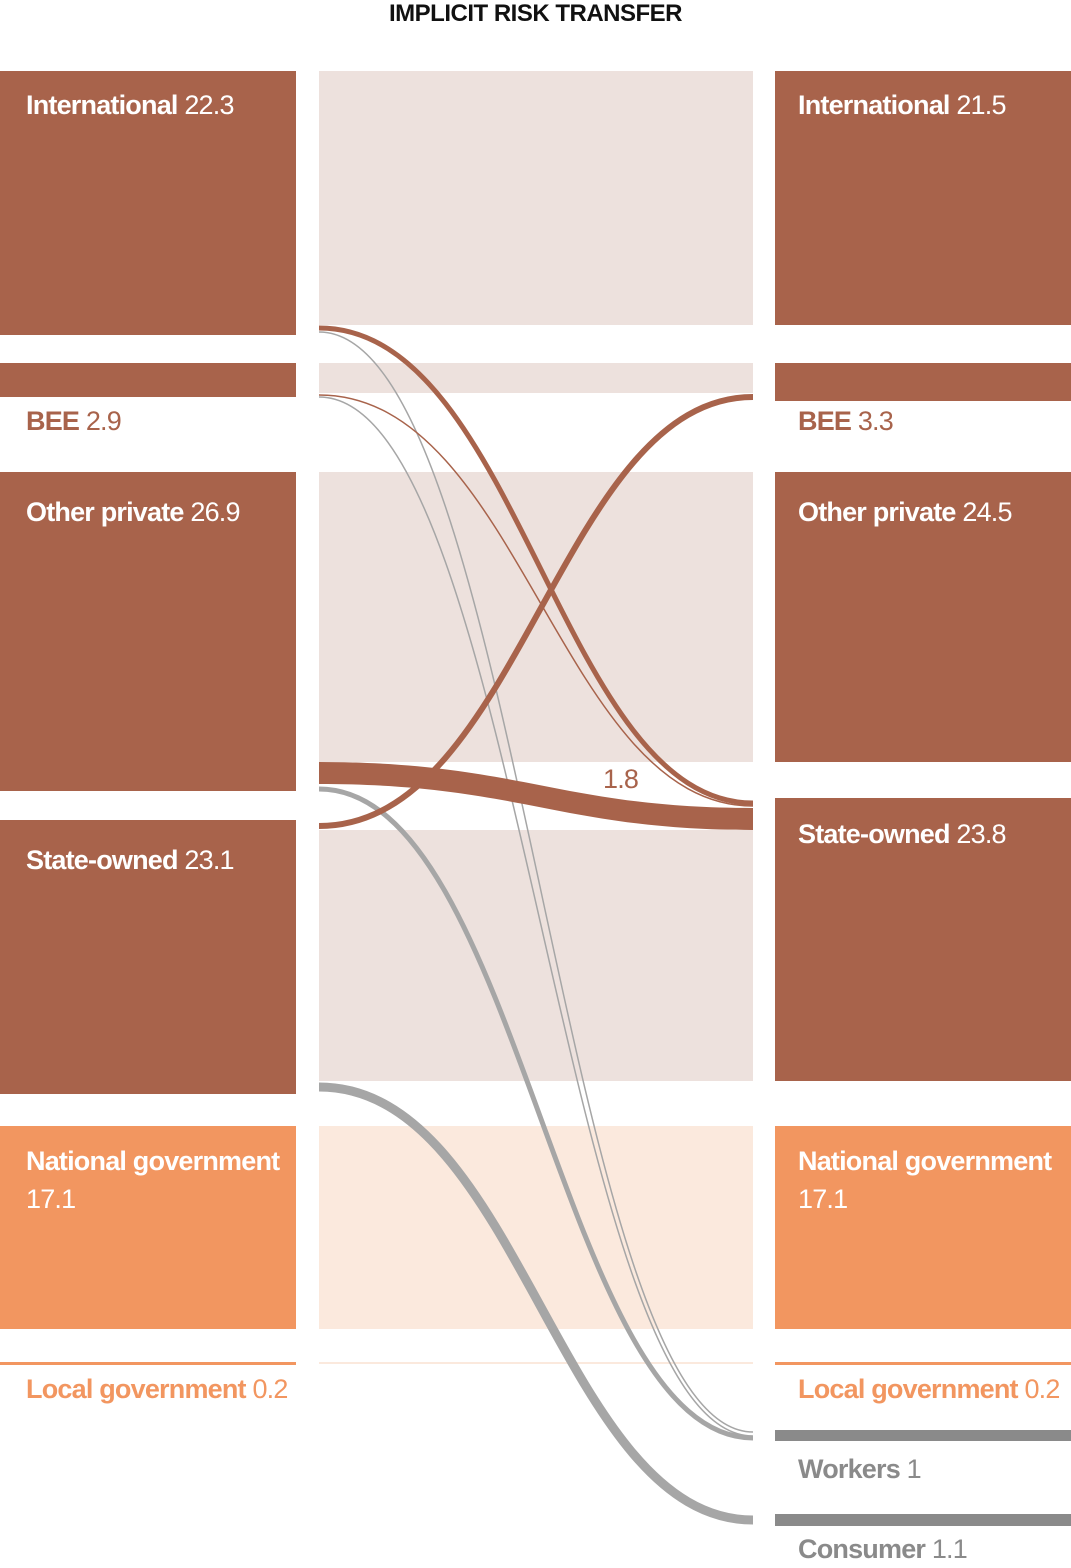  Describe the element at coordinates (215, 512) in the screenshot. I see `node-value: 26.9` at that location.